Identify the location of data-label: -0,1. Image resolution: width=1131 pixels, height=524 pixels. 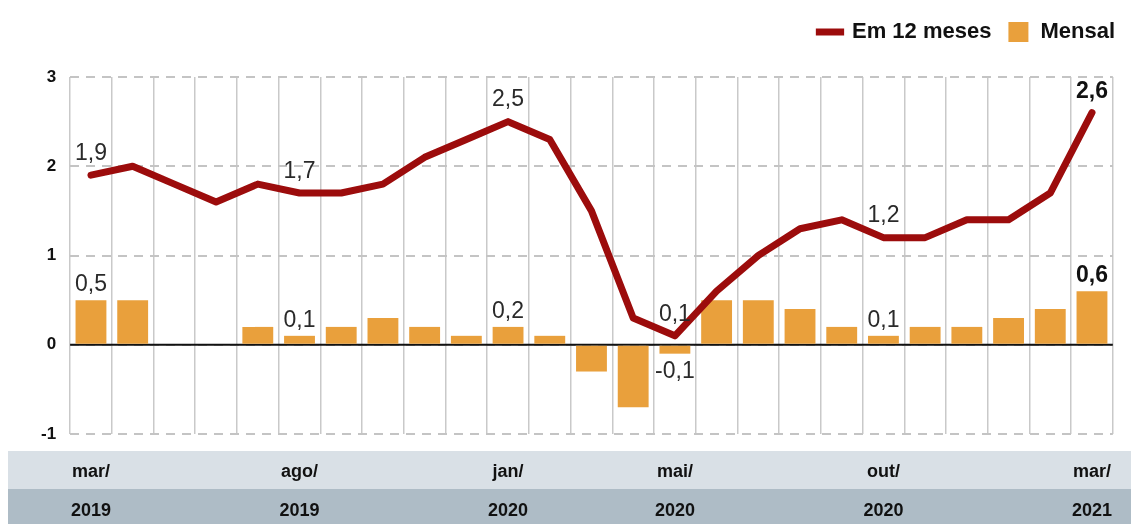
(675, 369).